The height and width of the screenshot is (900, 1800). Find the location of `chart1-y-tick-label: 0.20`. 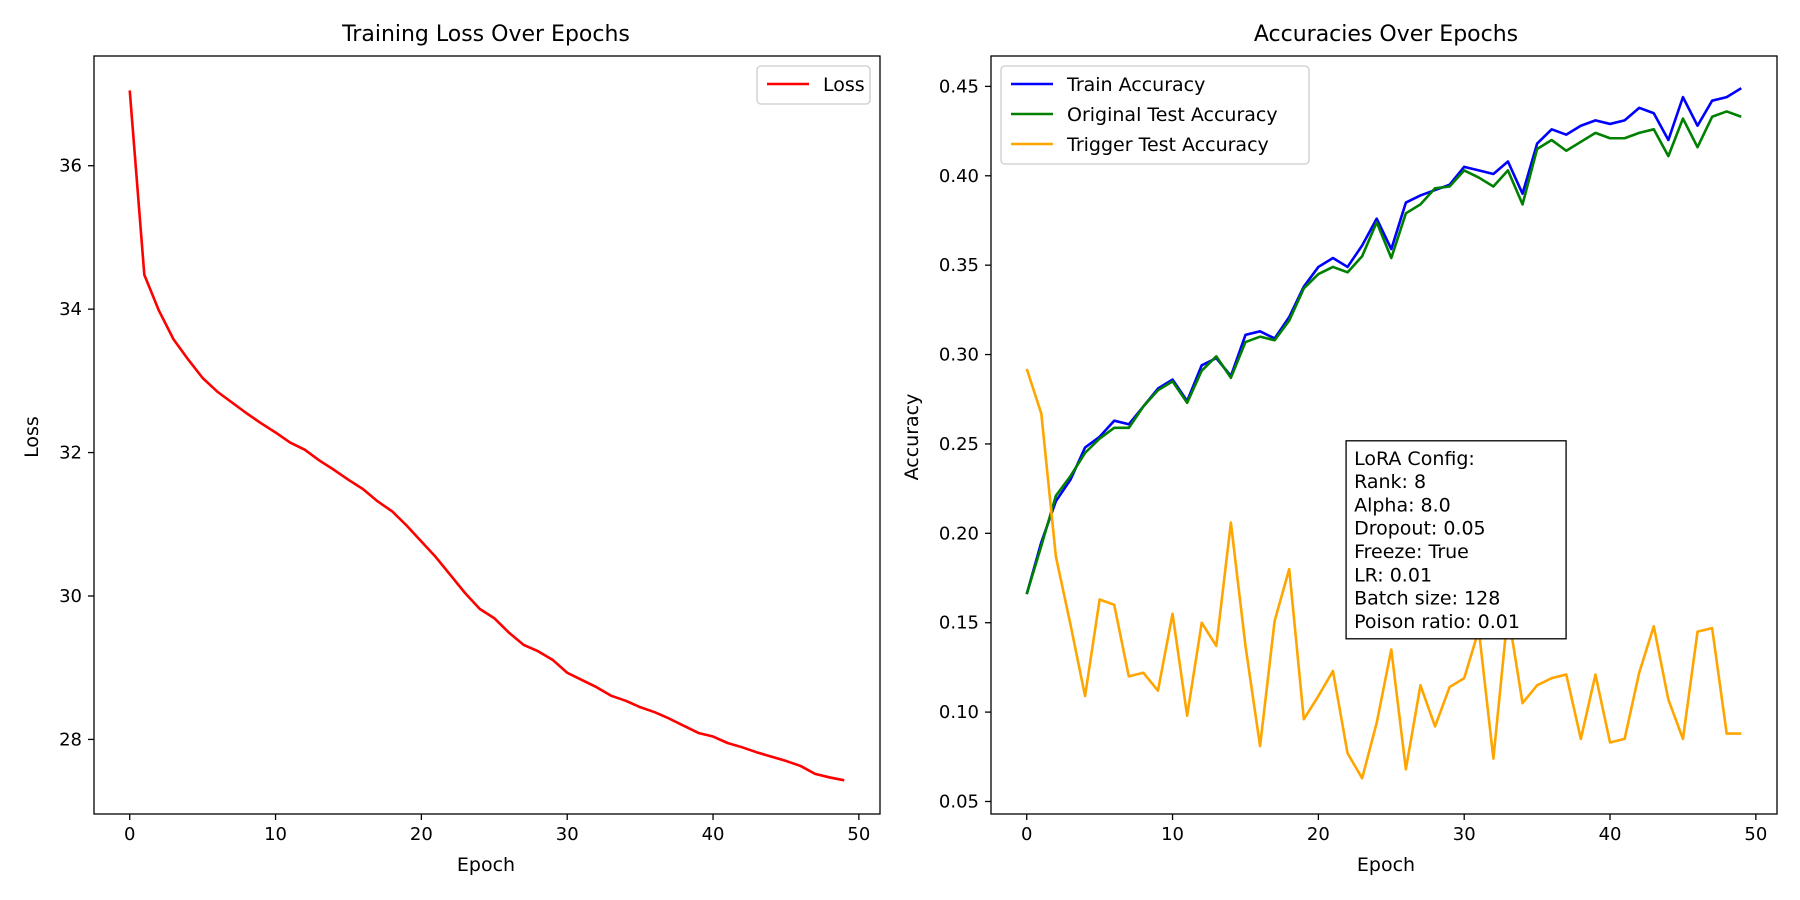

chart1-y-tick-label: 0.20 is located at coordinates (959, 533).